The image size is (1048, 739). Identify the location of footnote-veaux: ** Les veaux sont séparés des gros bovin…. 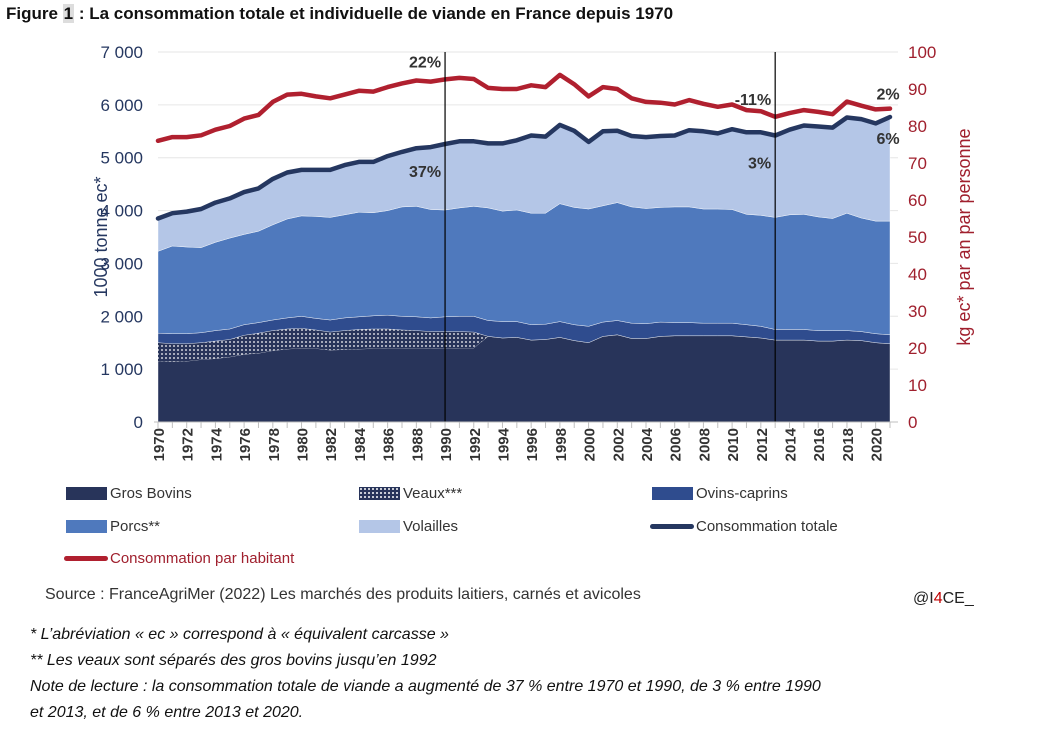
(233, 660).